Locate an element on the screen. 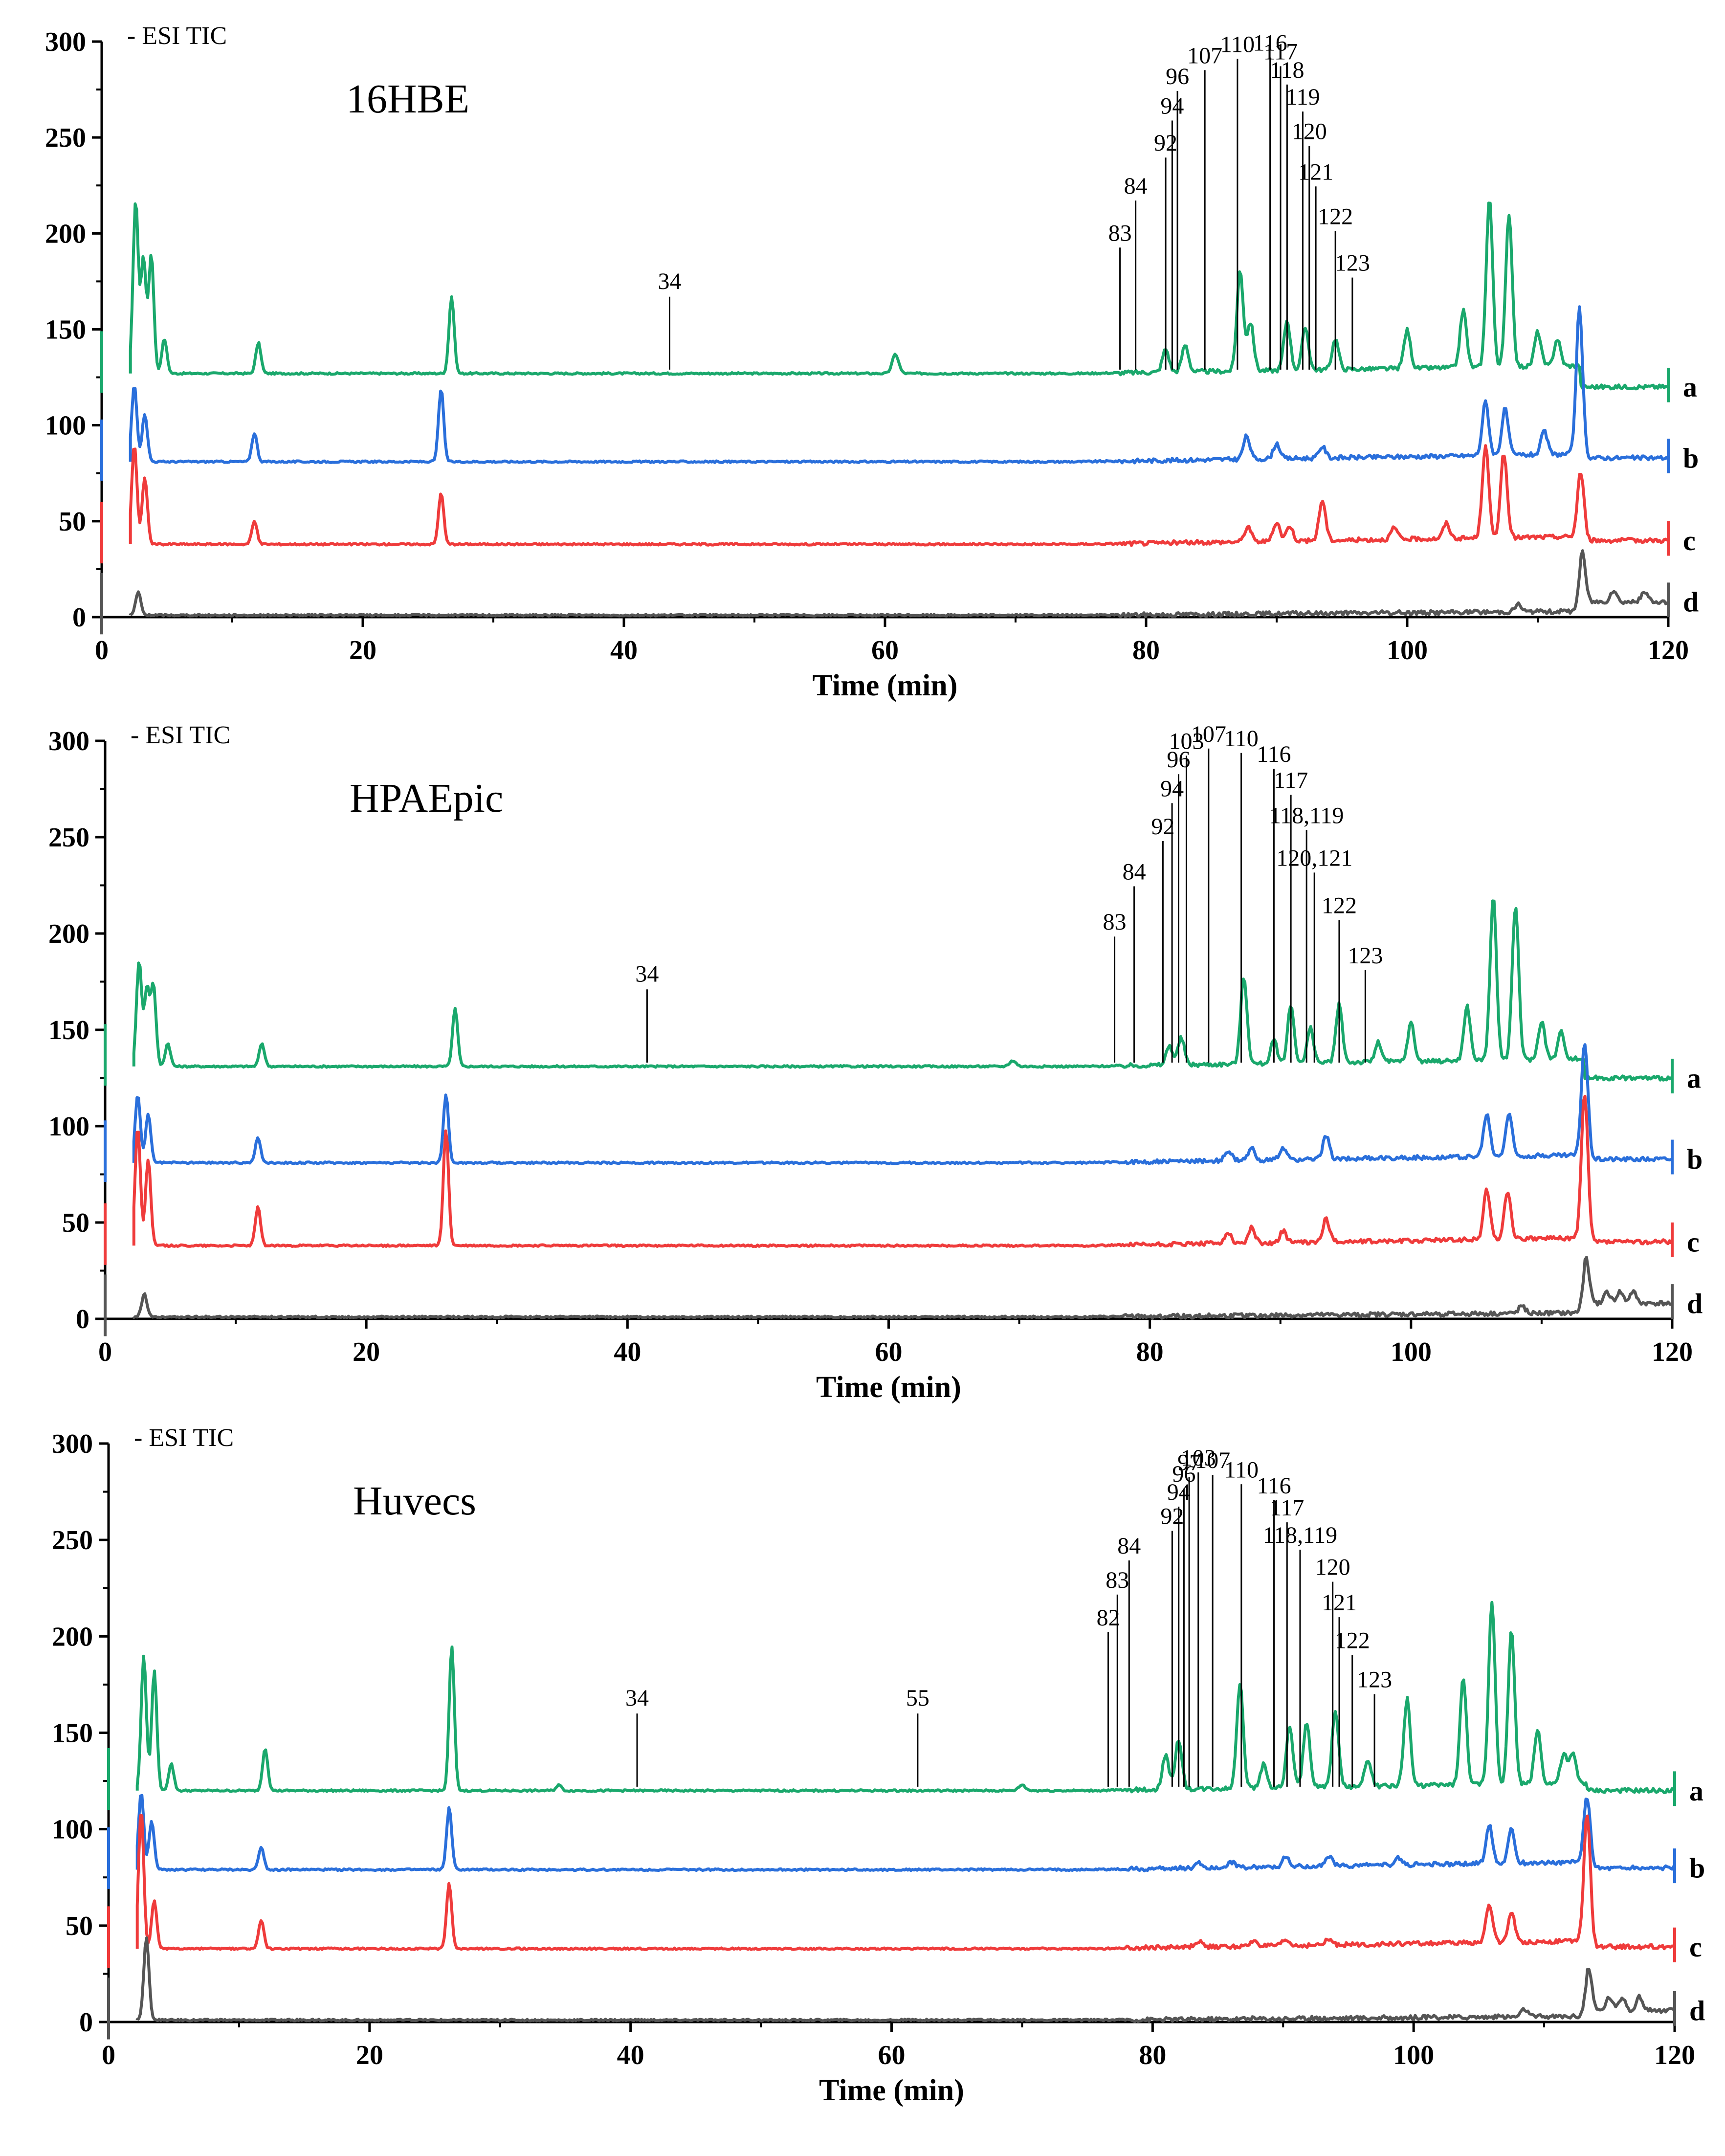 Image resolution: width=1725 pixels, height=2156 pixels. panel-title: Huvecs is located at coordinates (414, 1501).